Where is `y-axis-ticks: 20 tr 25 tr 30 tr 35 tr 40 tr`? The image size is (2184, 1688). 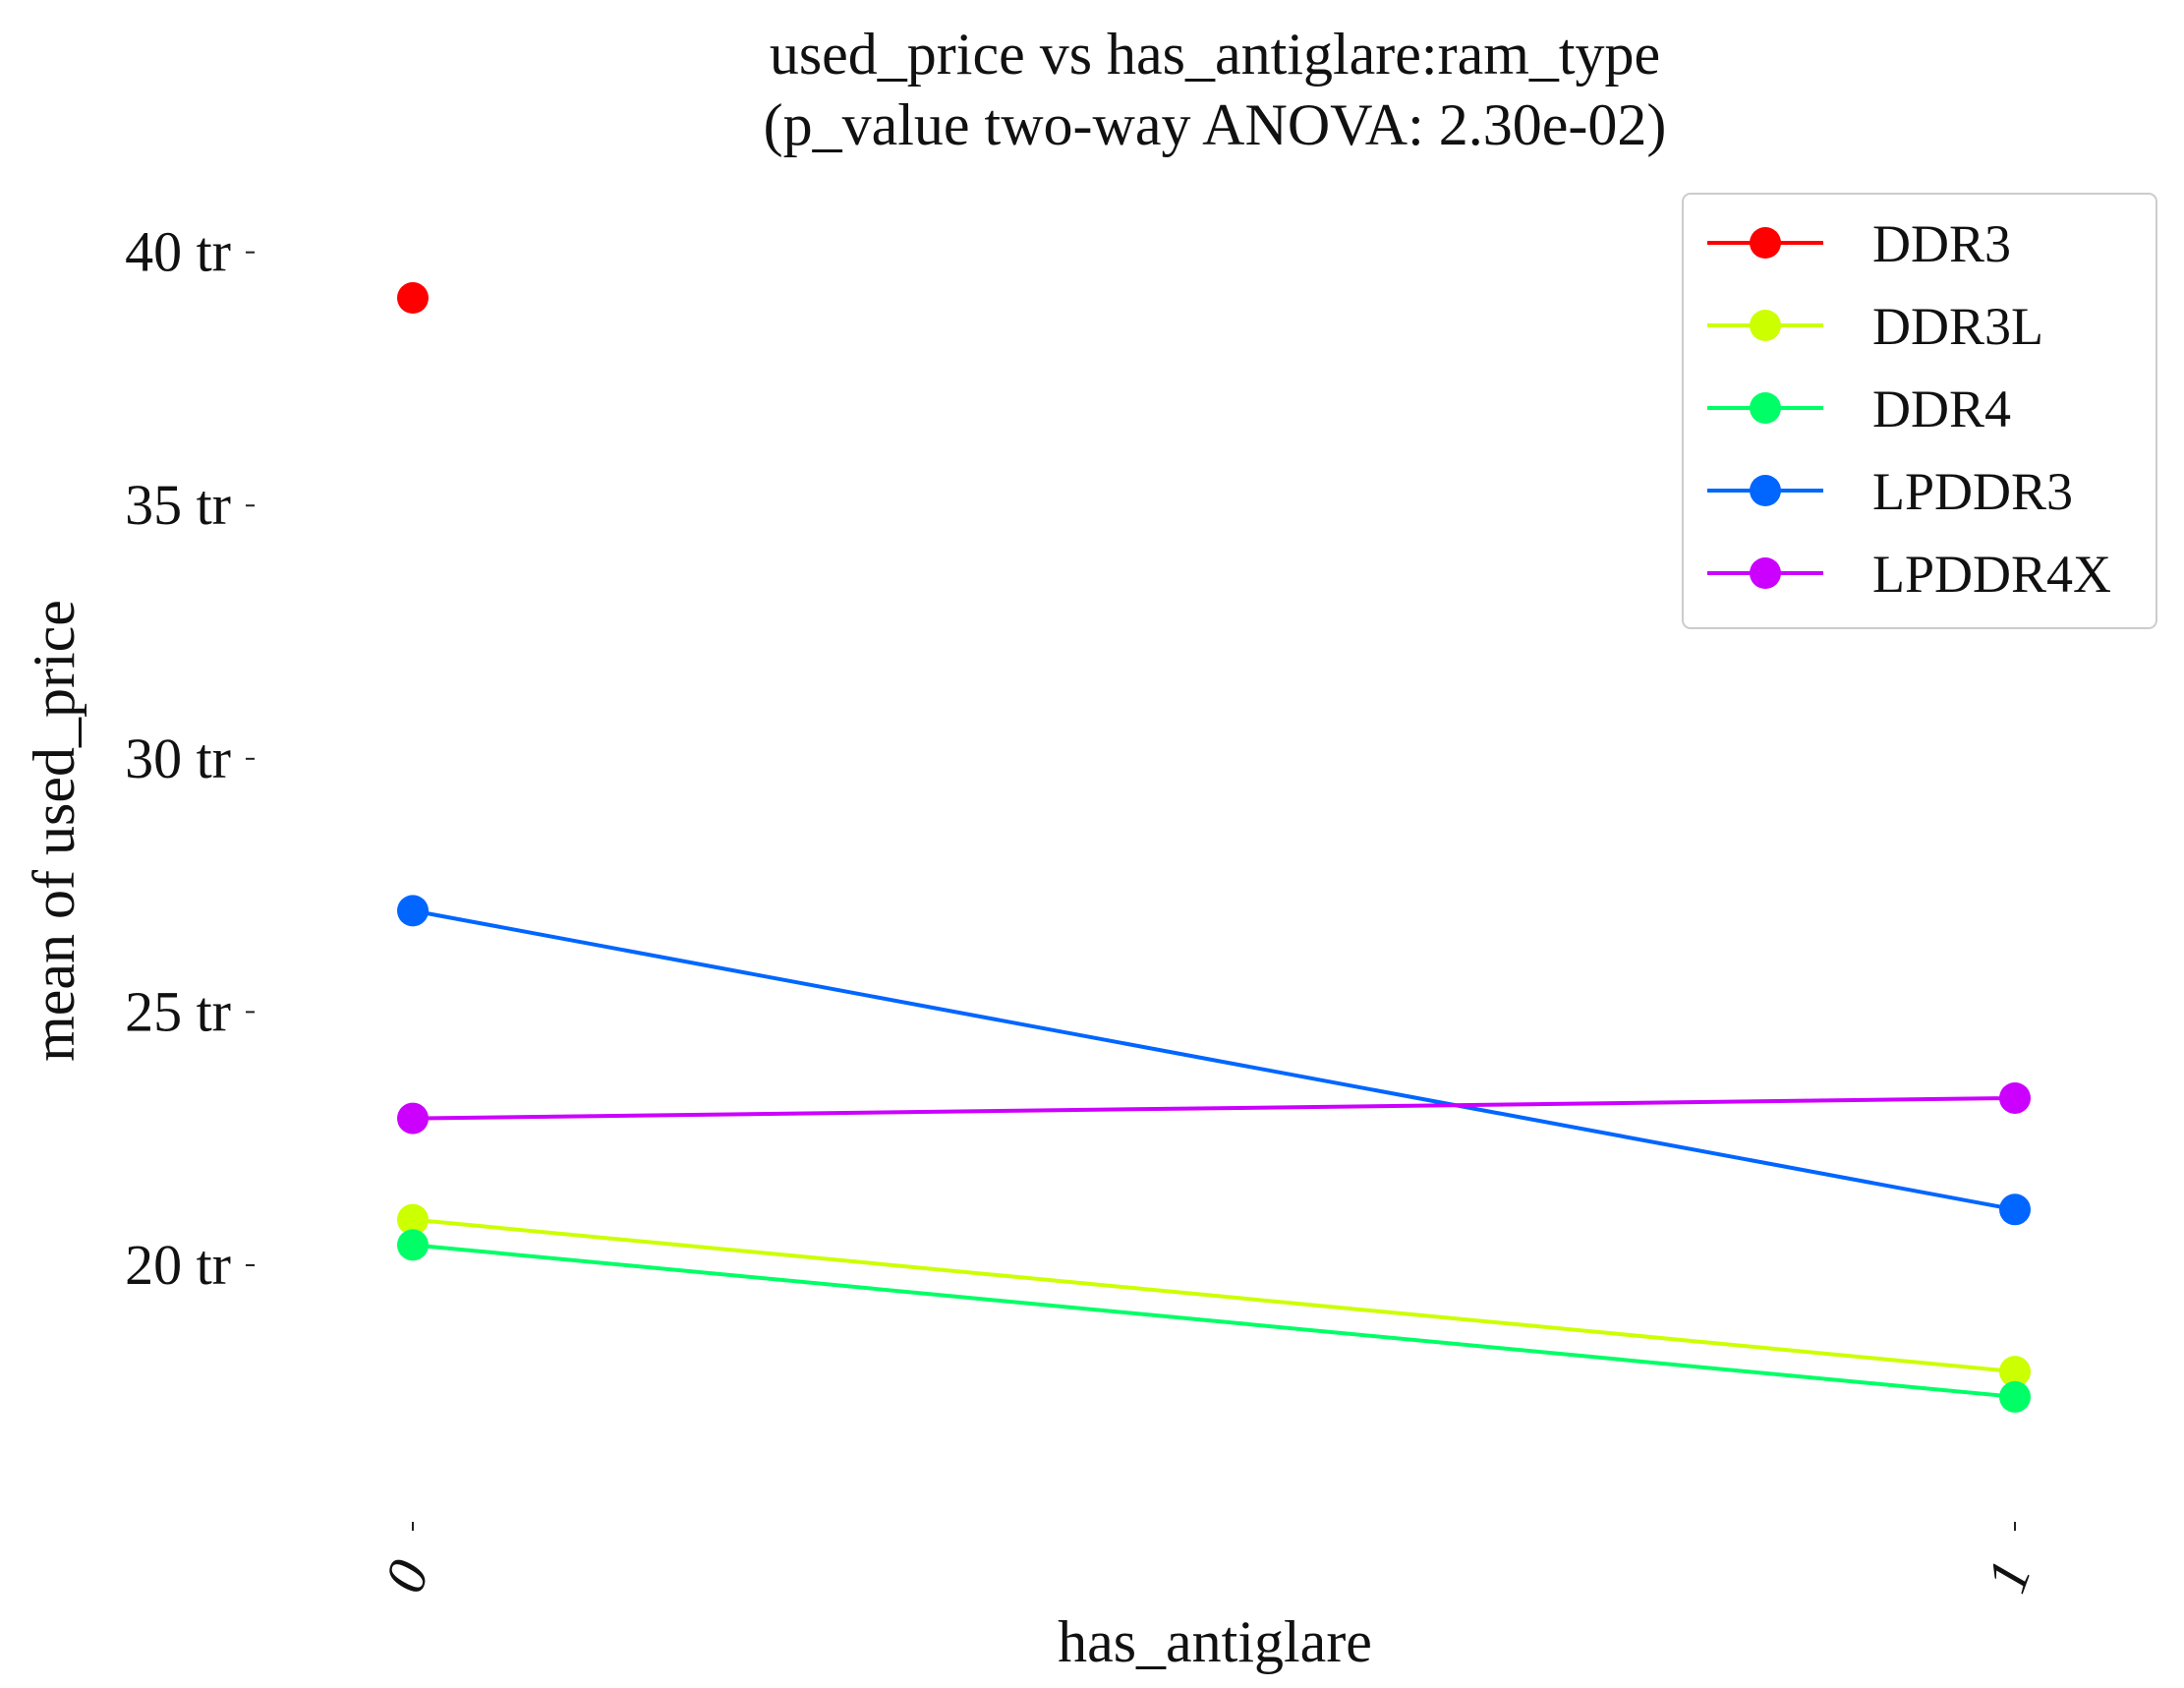 y-axis-ticks: 20 tr 25 tr 30 tr 35 tr 40 tr is located at coordinates (190, 758).